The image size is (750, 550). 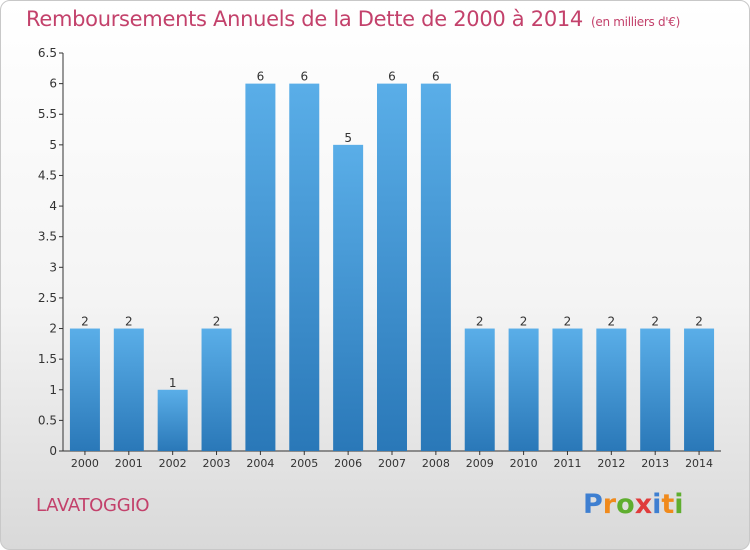 I want to click on data-label: 1, so click(x=173, y=383).